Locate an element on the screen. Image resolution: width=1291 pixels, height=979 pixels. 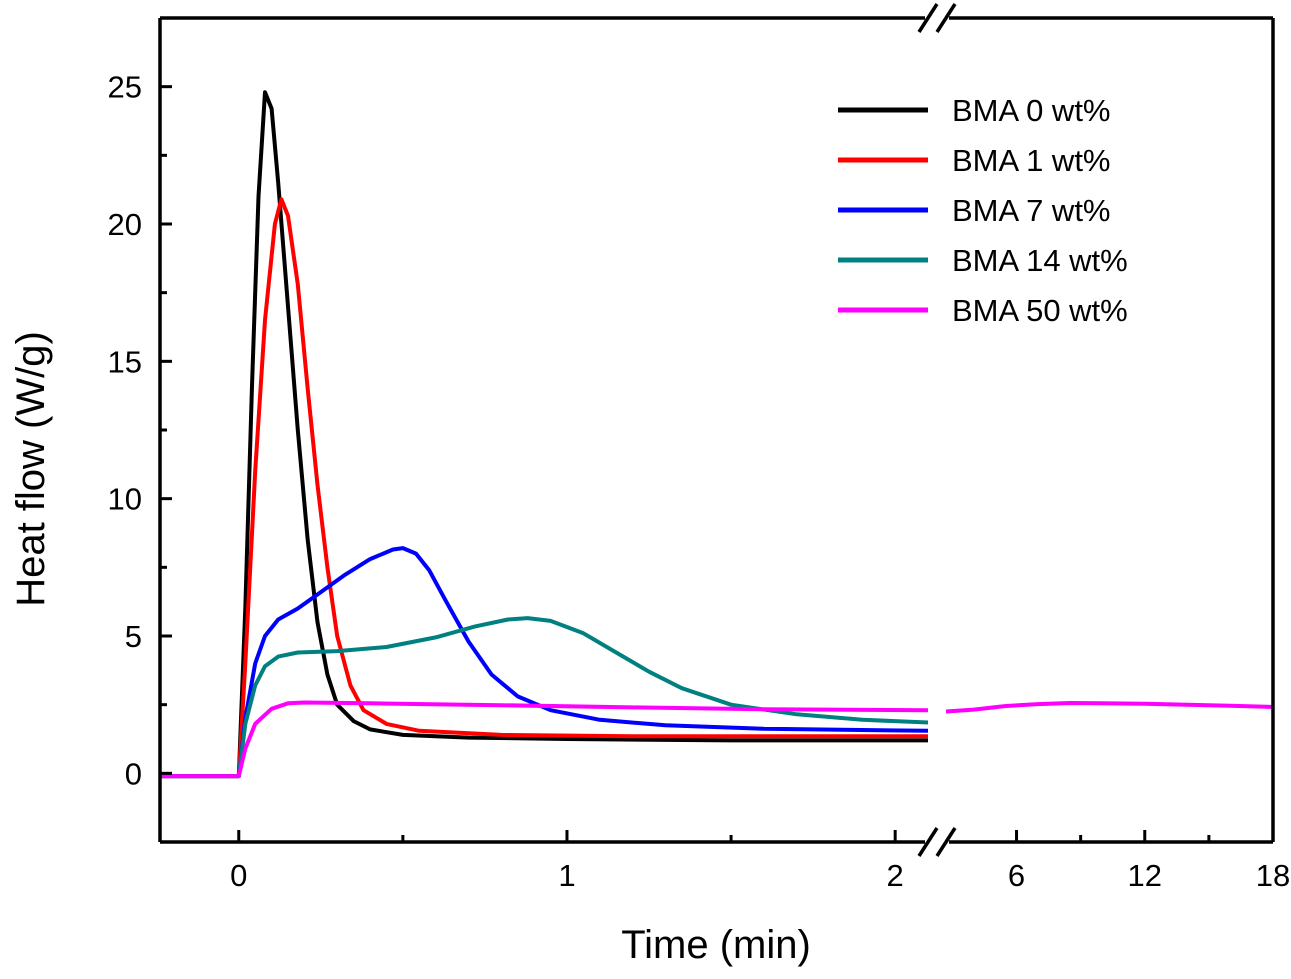
legend-label-2: BMA 7 wt% is located at coordinates (1031, 210).